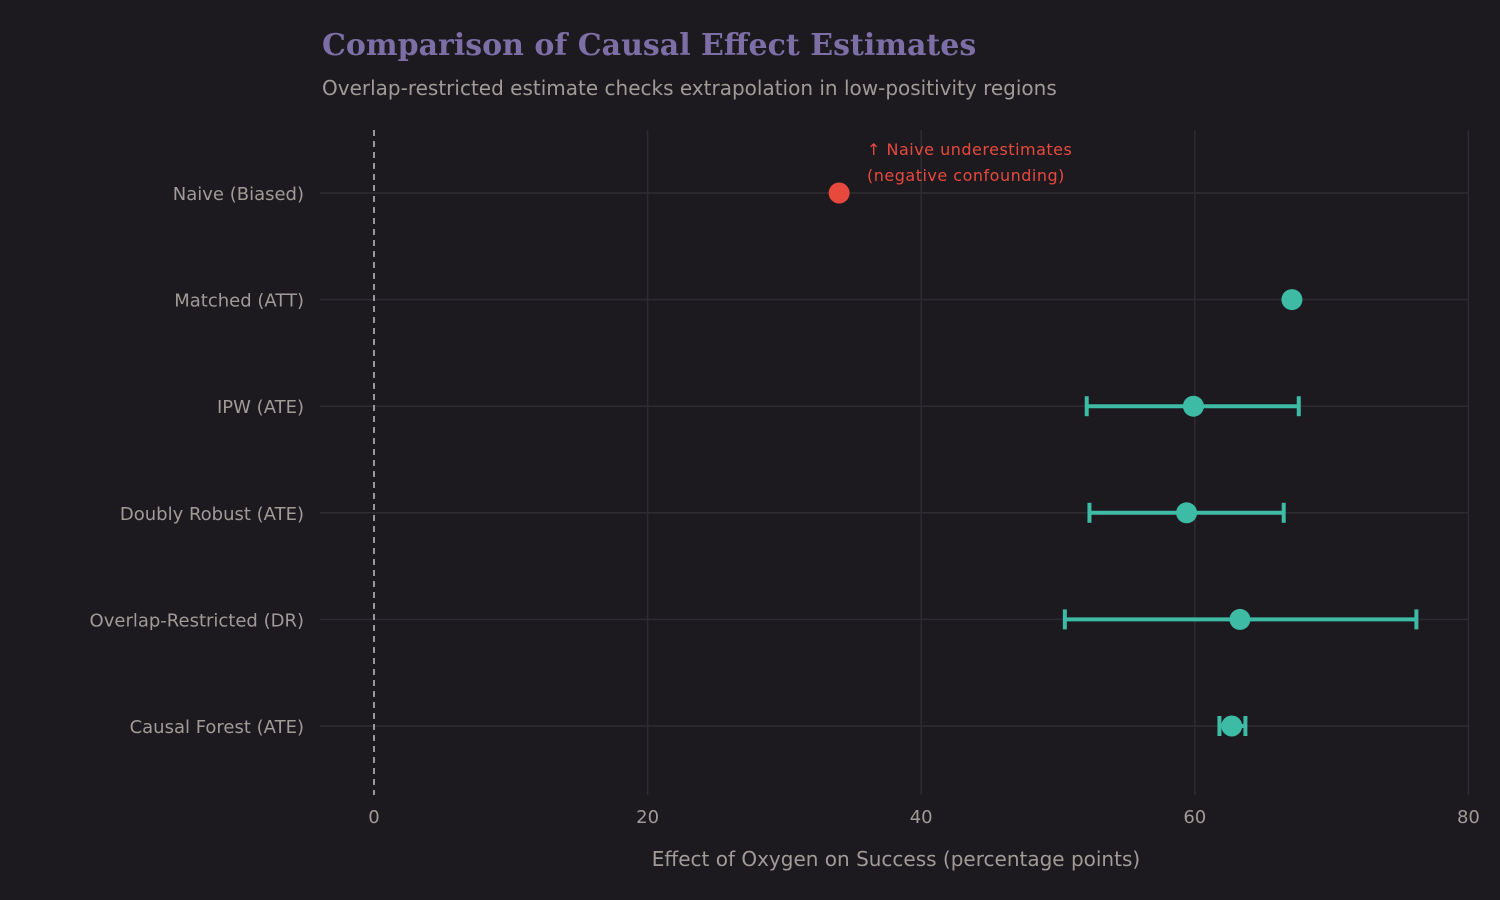  I want to click on y-tick-label: Causal Forest (ATE), so click(217, 727).